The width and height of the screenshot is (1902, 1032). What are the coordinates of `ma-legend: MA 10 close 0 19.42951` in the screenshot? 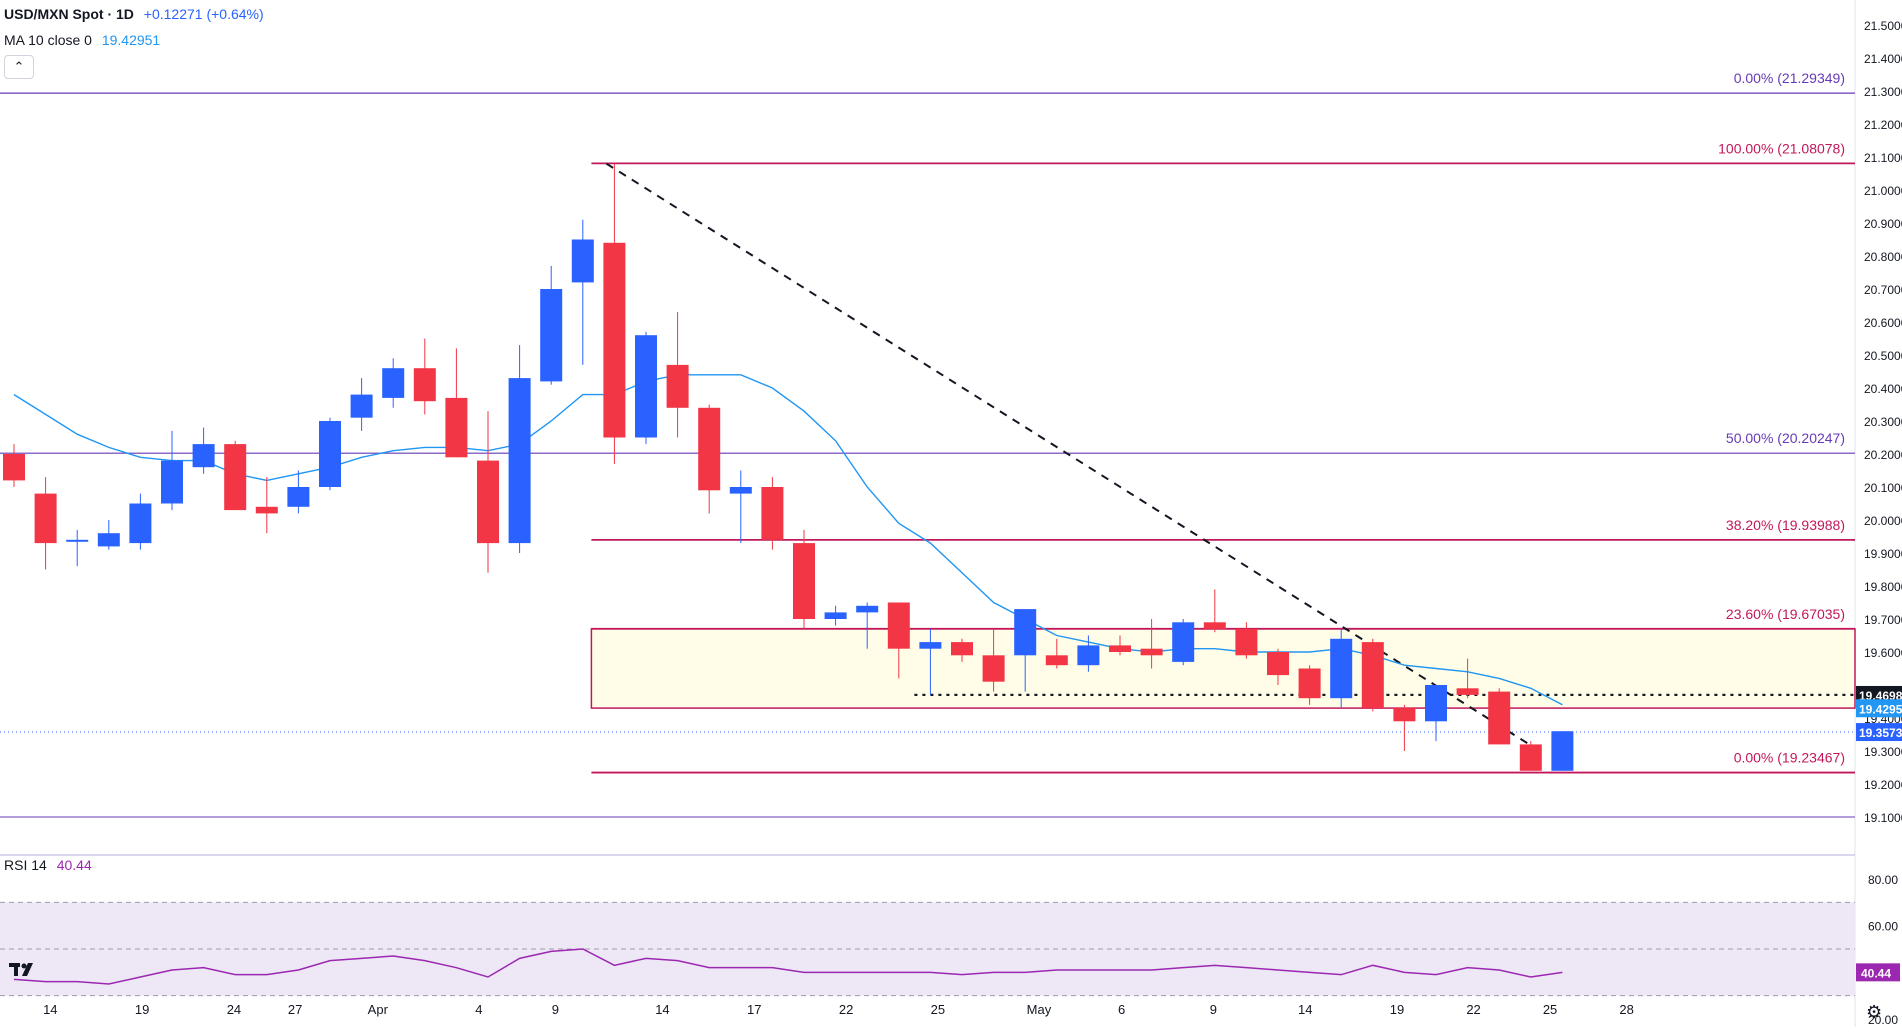 It's located at (82, 40).